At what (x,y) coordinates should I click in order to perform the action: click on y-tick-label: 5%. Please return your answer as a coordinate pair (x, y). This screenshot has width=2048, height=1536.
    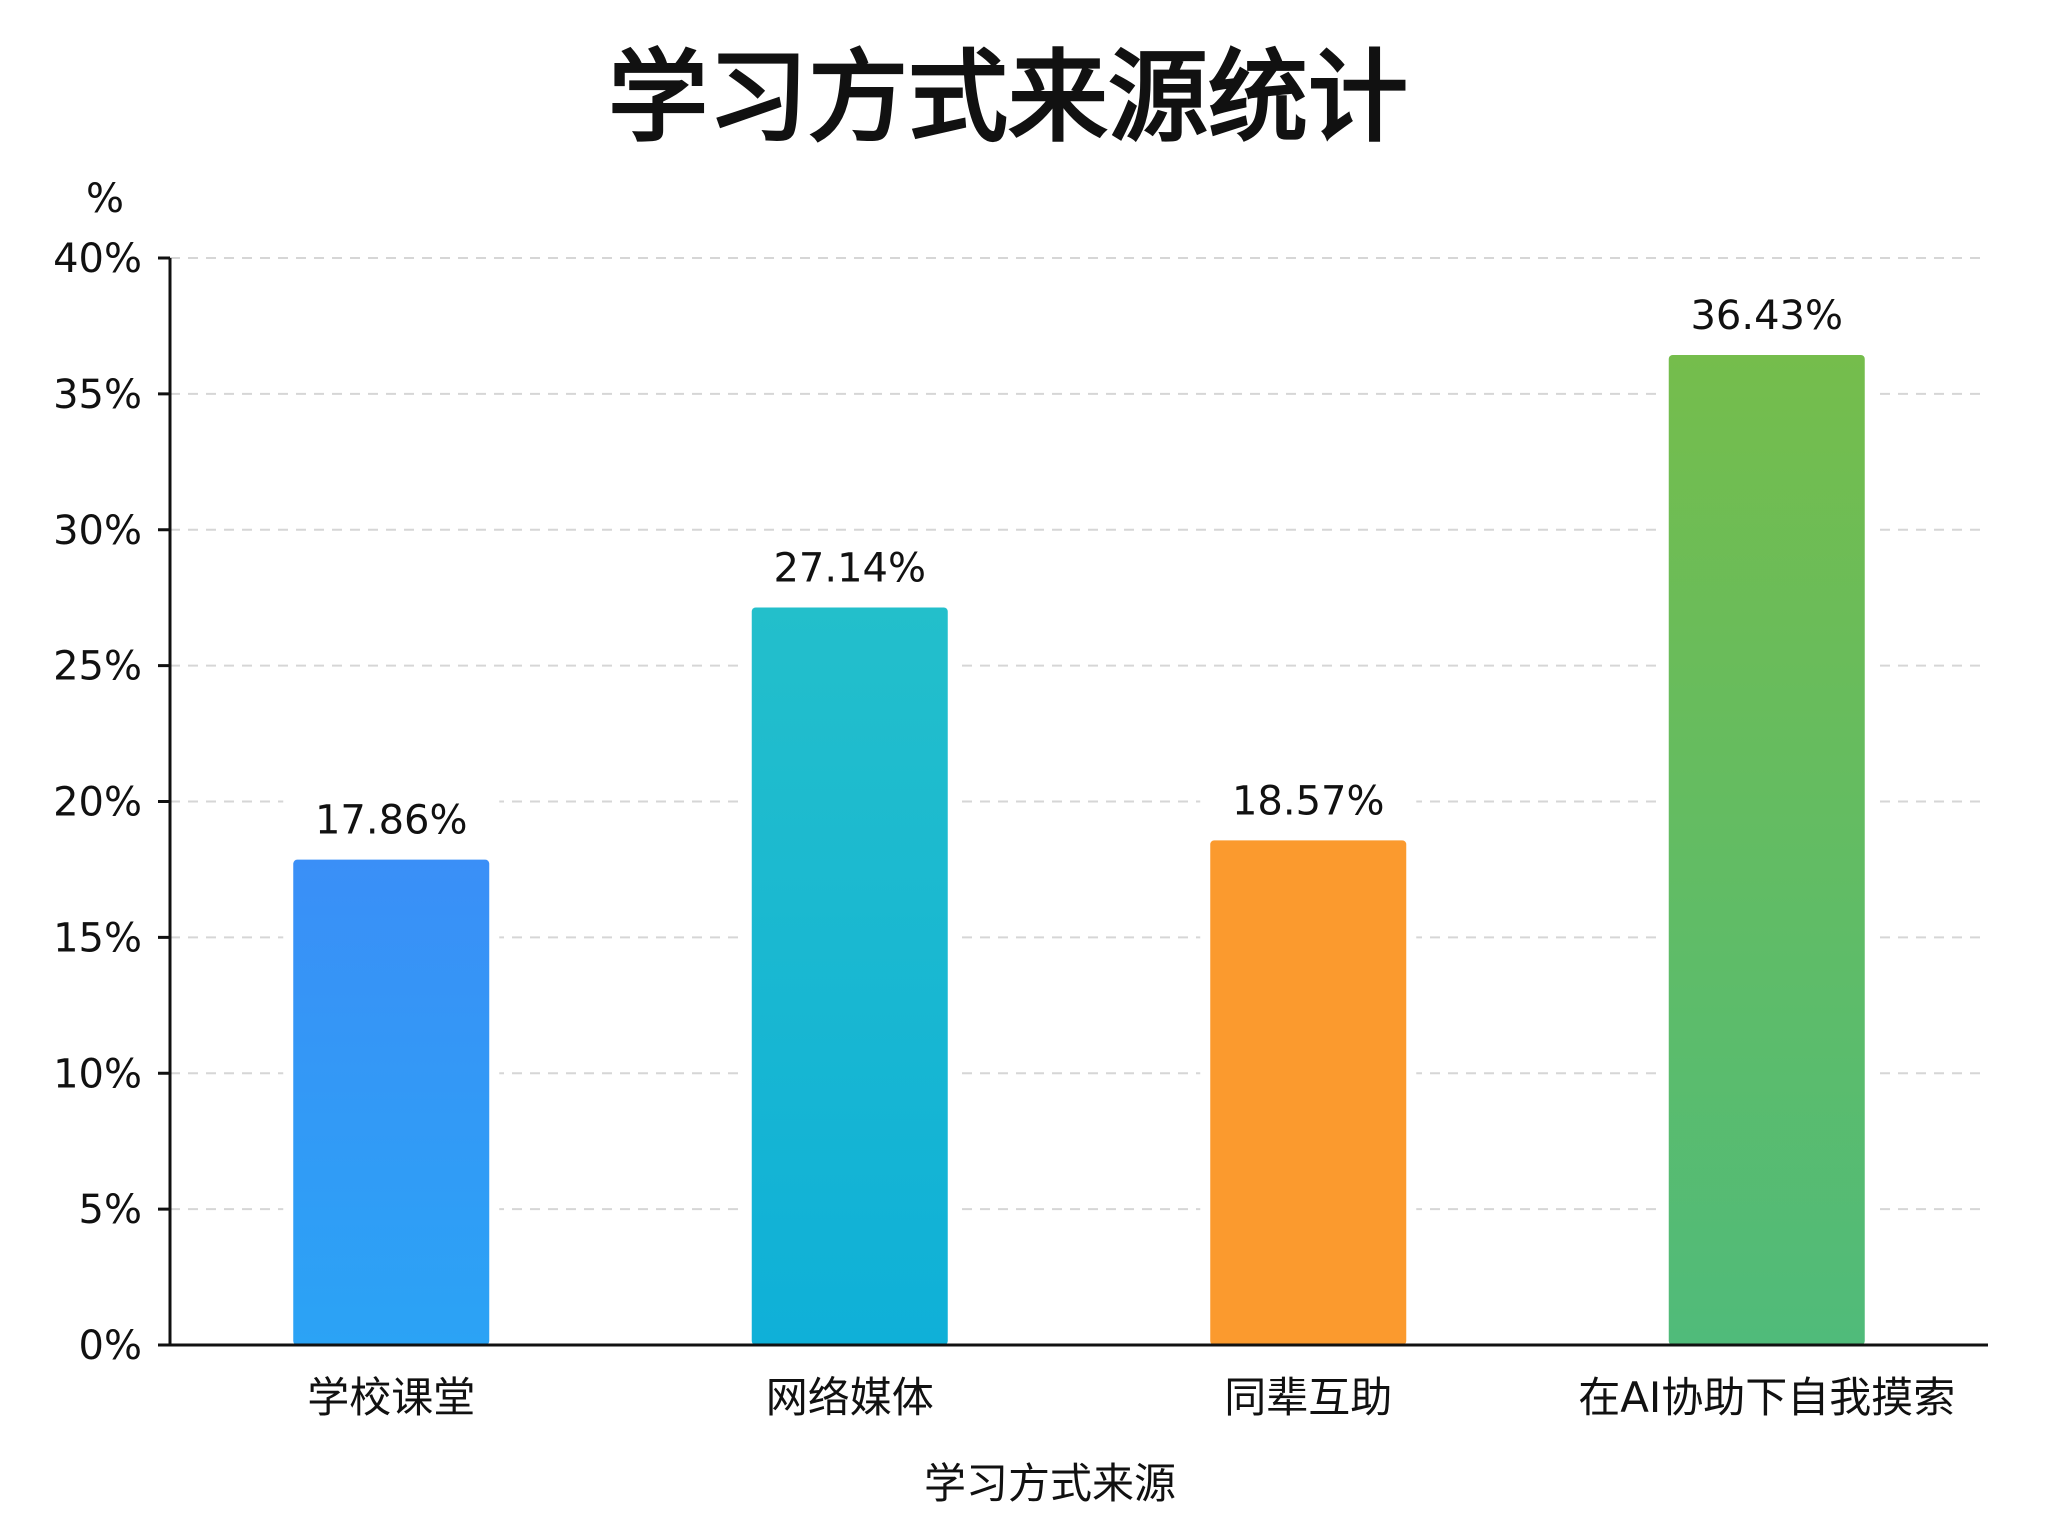
    Looking at the image, I should click on (110, 1210).